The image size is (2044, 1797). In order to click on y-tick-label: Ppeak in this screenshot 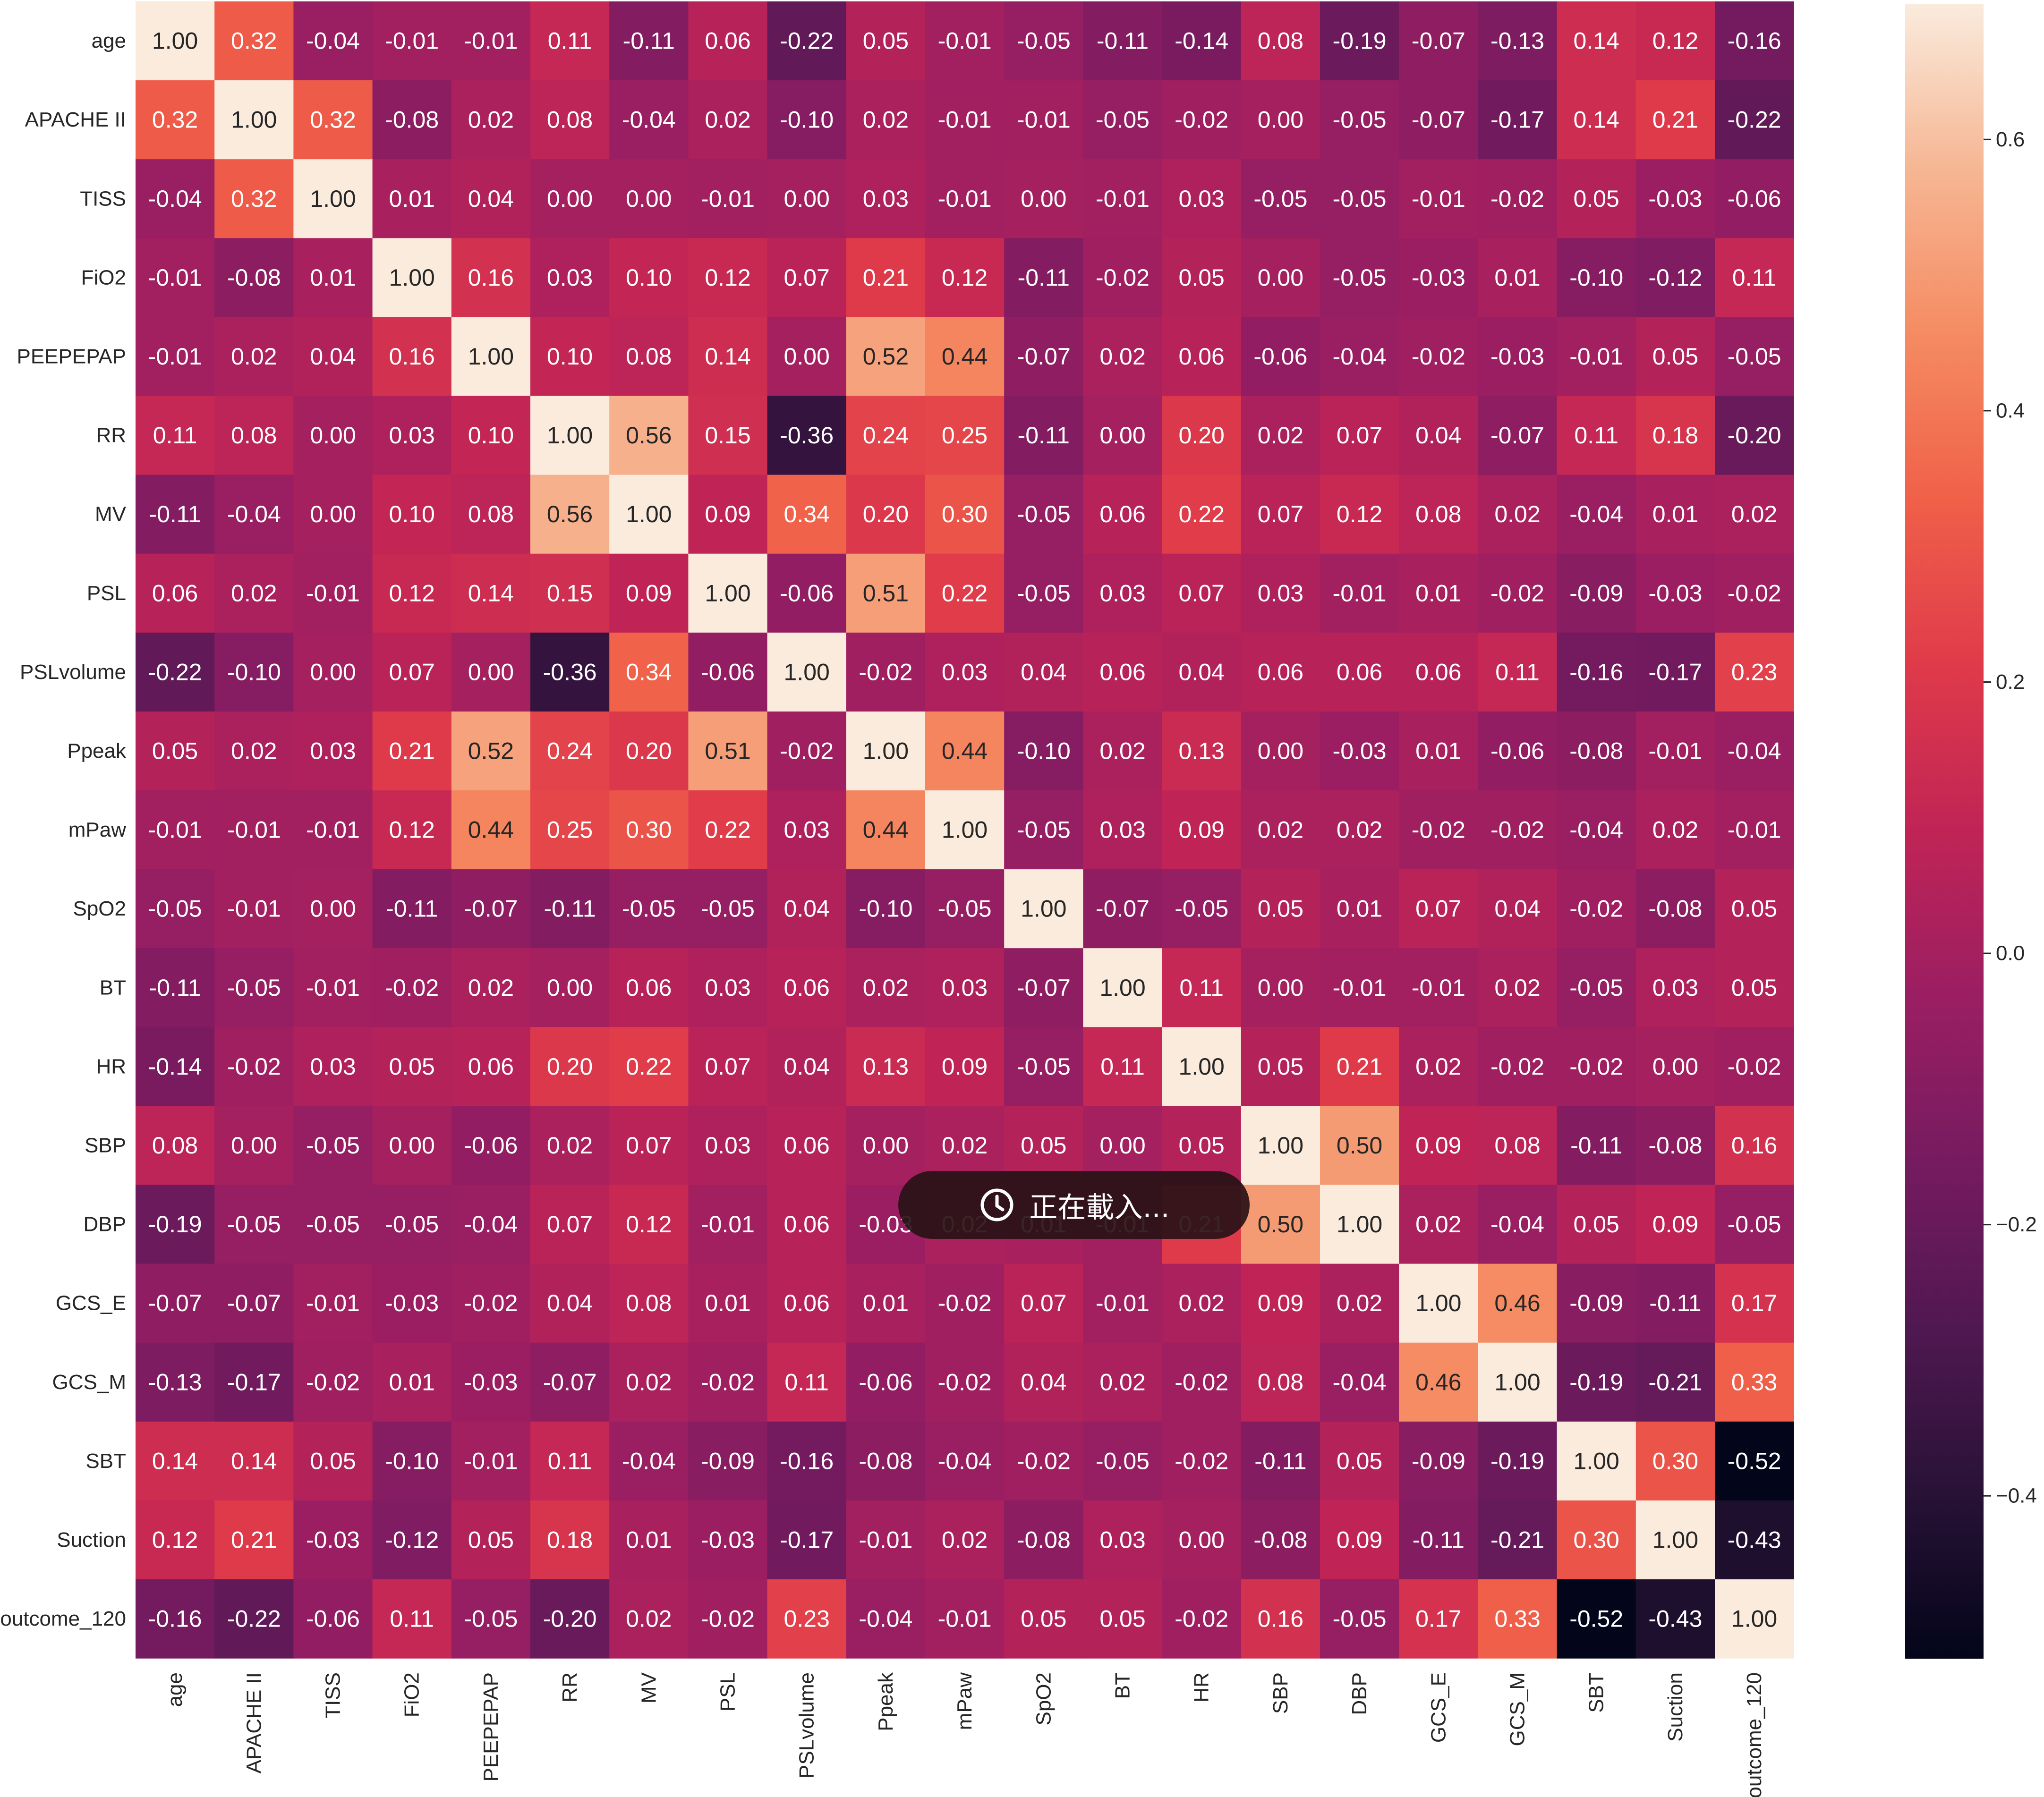, I will do `click(97, 751)`.